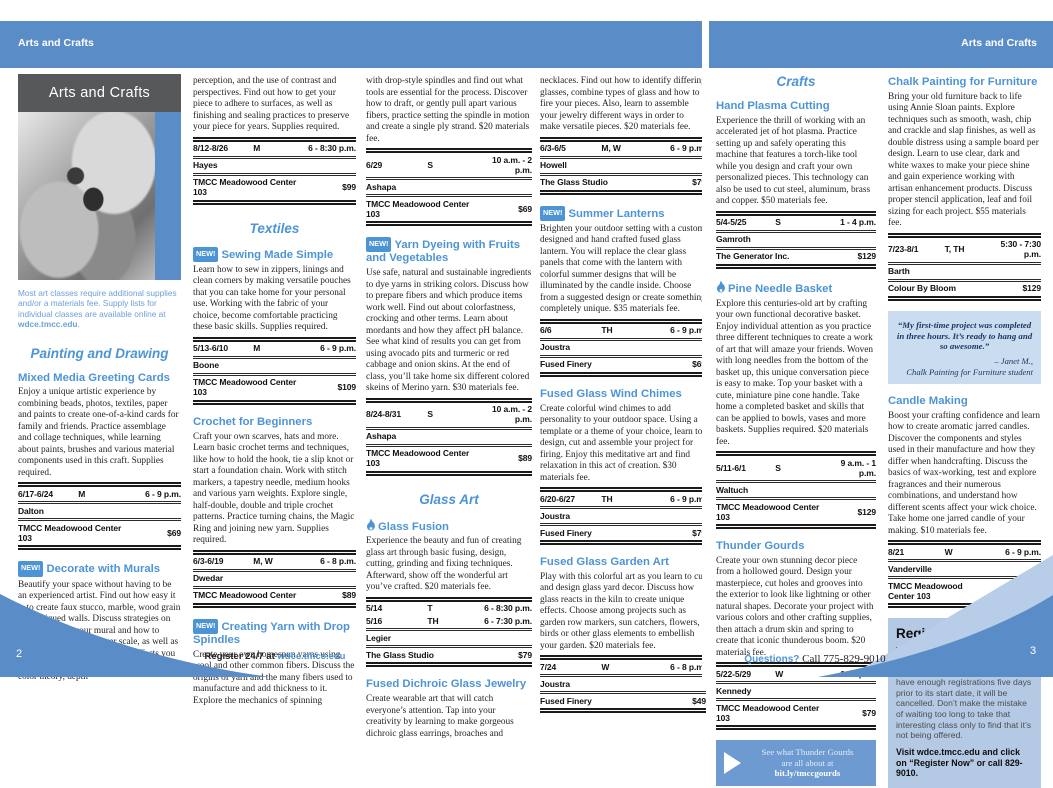 This screenshot has height=788, width=1053. What do you see at coordinates (796, 489) in the screenshot?
I see `class-instructor: Waltuch` at bounding box center [796, 489].